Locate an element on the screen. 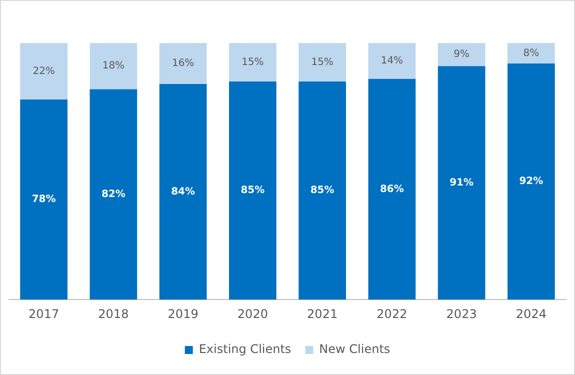 Image resolution: width=575 pixels, height=375 pixels. data-label: 92% is located at coordinates (531, 182).